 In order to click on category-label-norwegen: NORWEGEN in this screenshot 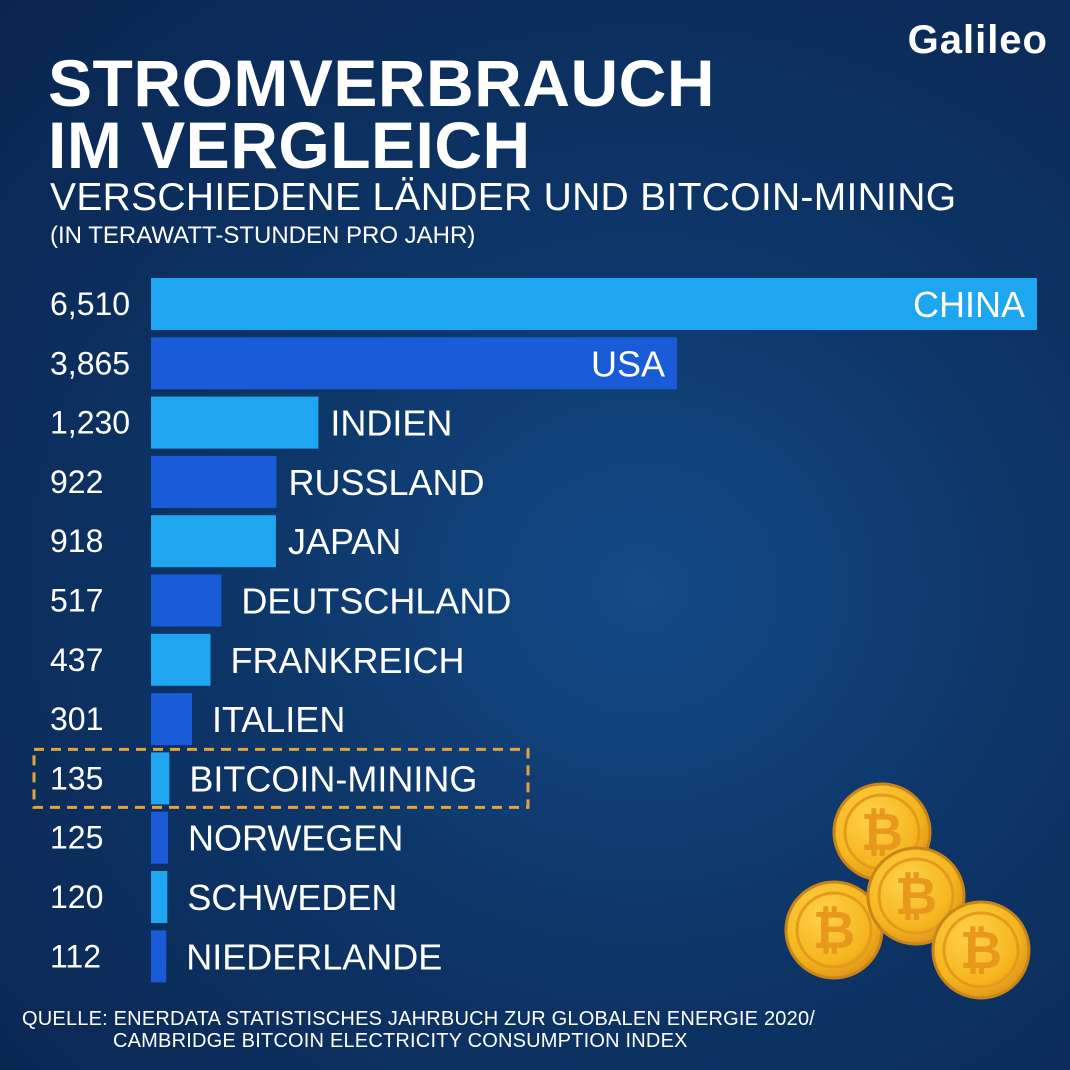, I will do `click(295, 838)`.